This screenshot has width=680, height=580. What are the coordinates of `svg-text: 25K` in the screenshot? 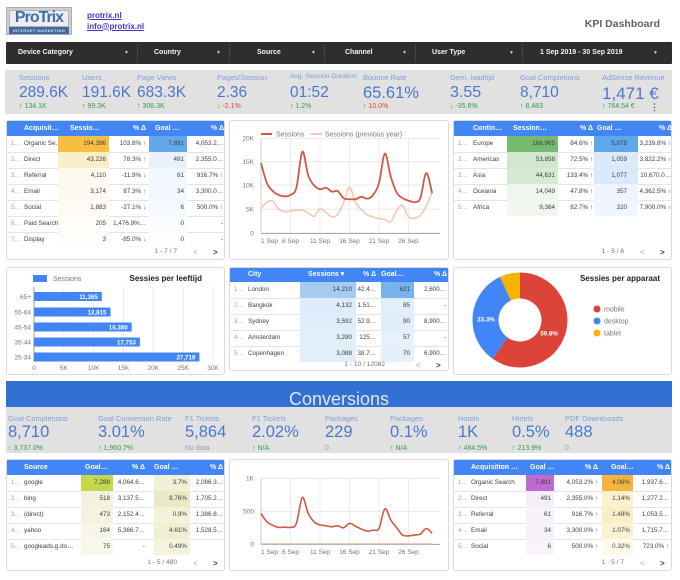 It's located at (183, 368).